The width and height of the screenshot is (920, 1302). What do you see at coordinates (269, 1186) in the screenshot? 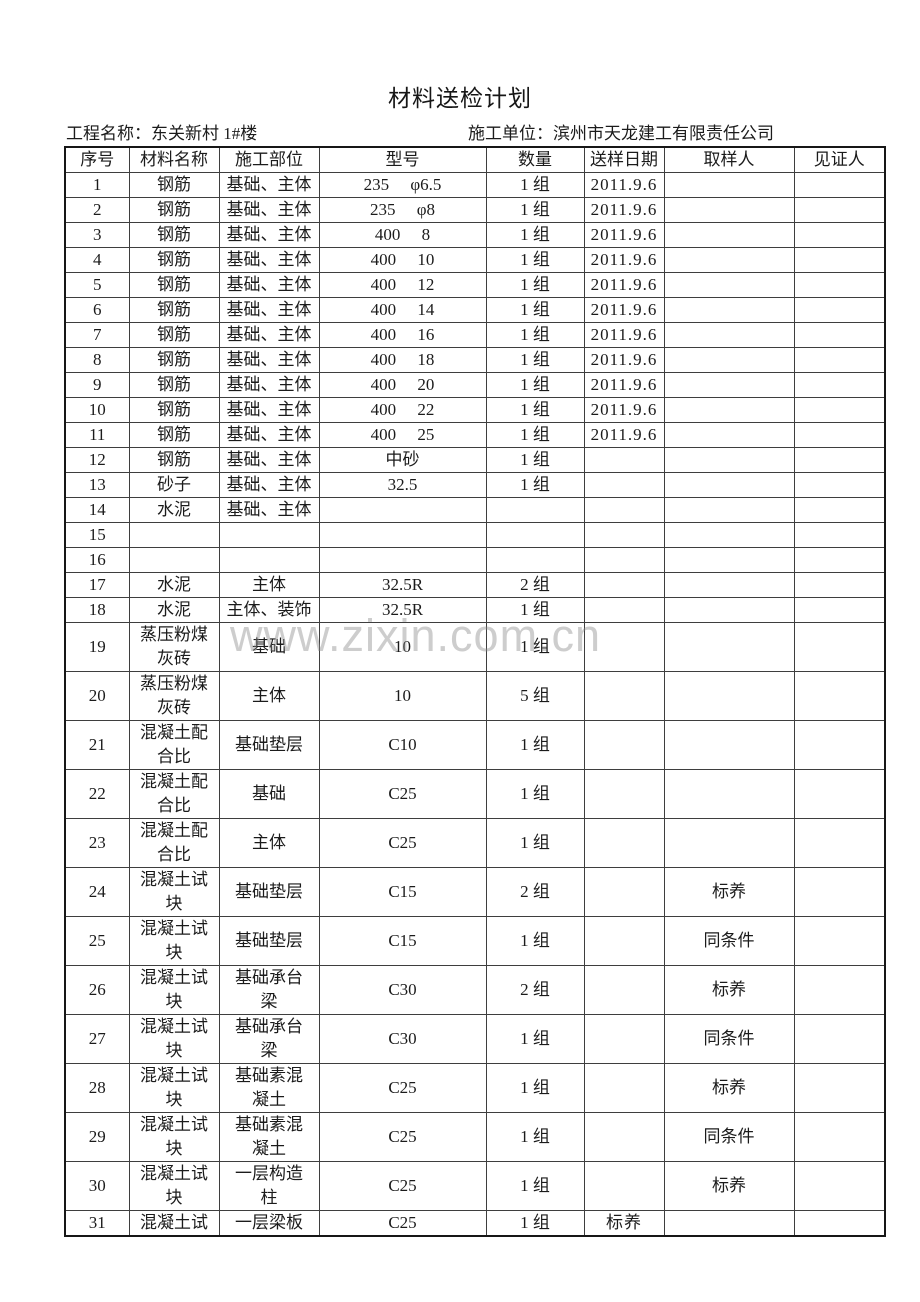
I see `cell-part: 一层构造 柱` at bounding box center [269, 1186].